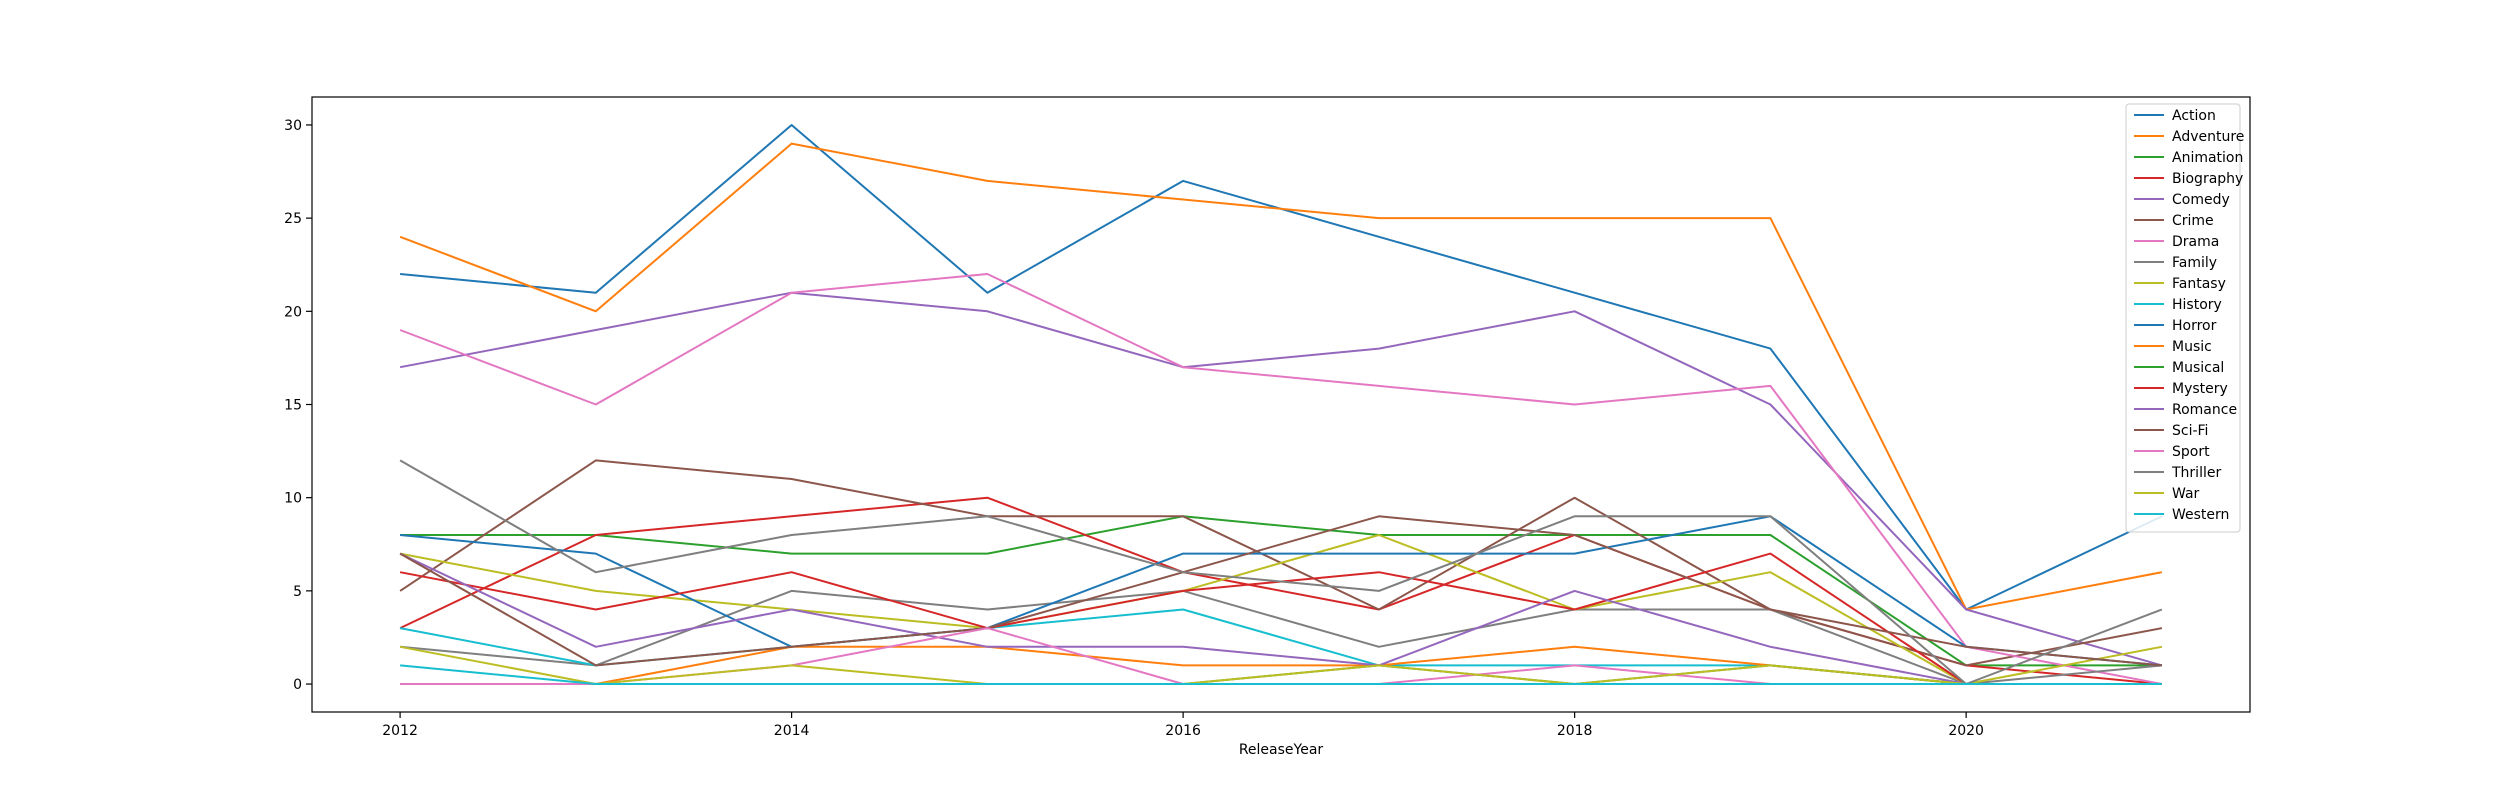  I want to click on legend-label-crime: Crime, so click(2193, 221).